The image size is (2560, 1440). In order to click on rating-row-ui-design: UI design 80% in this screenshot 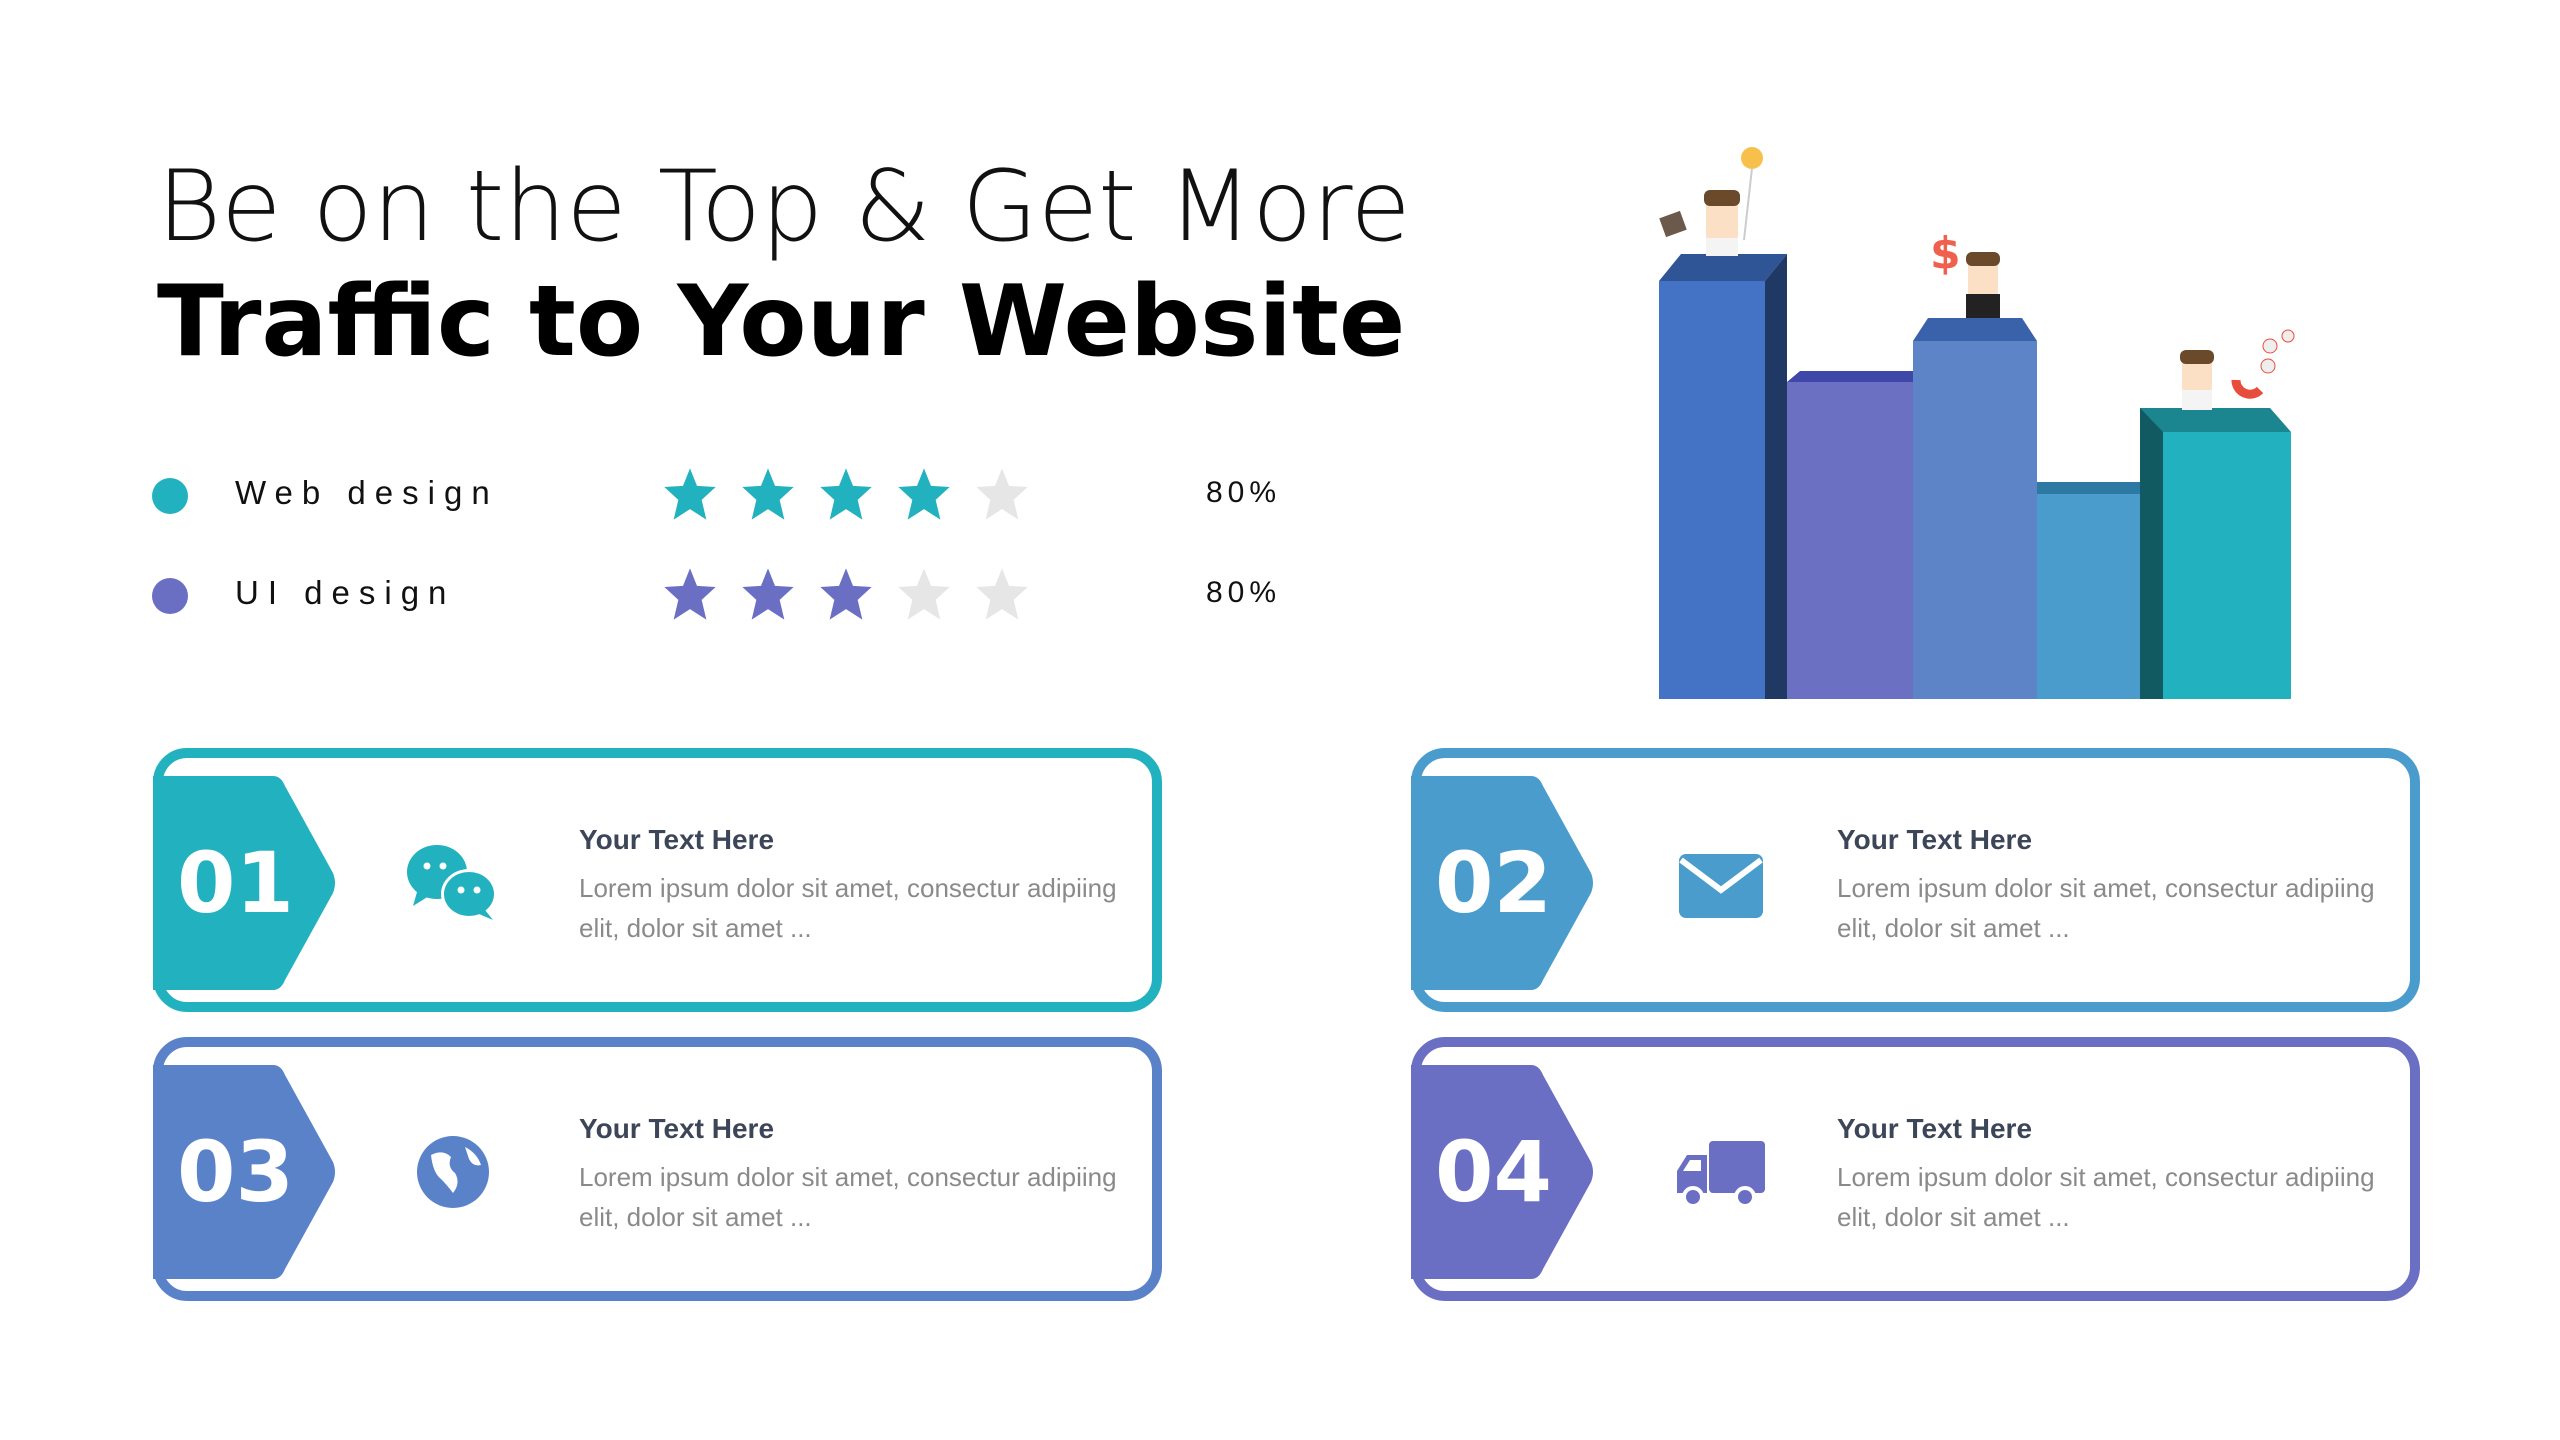, I will do `click(727, 596)`.